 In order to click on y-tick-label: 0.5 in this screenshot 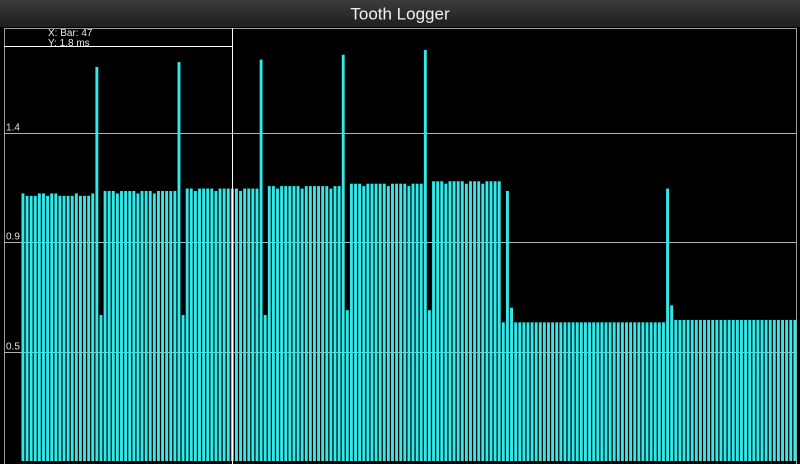, I will do `click(13, 347)`.